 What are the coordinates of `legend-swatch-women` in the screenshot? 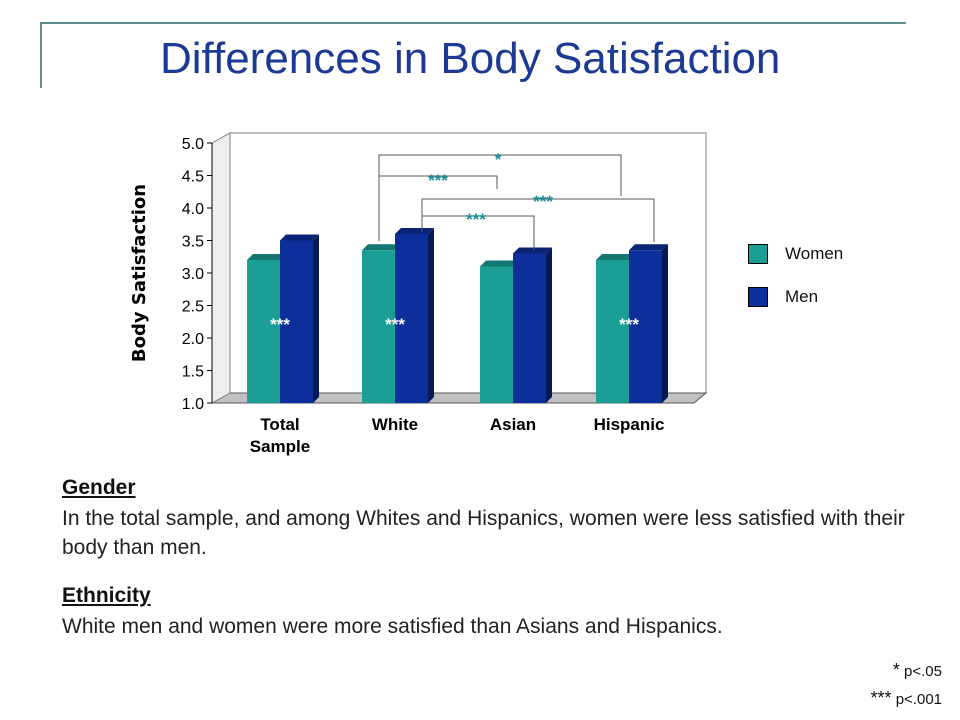 It's located at (758, 254).